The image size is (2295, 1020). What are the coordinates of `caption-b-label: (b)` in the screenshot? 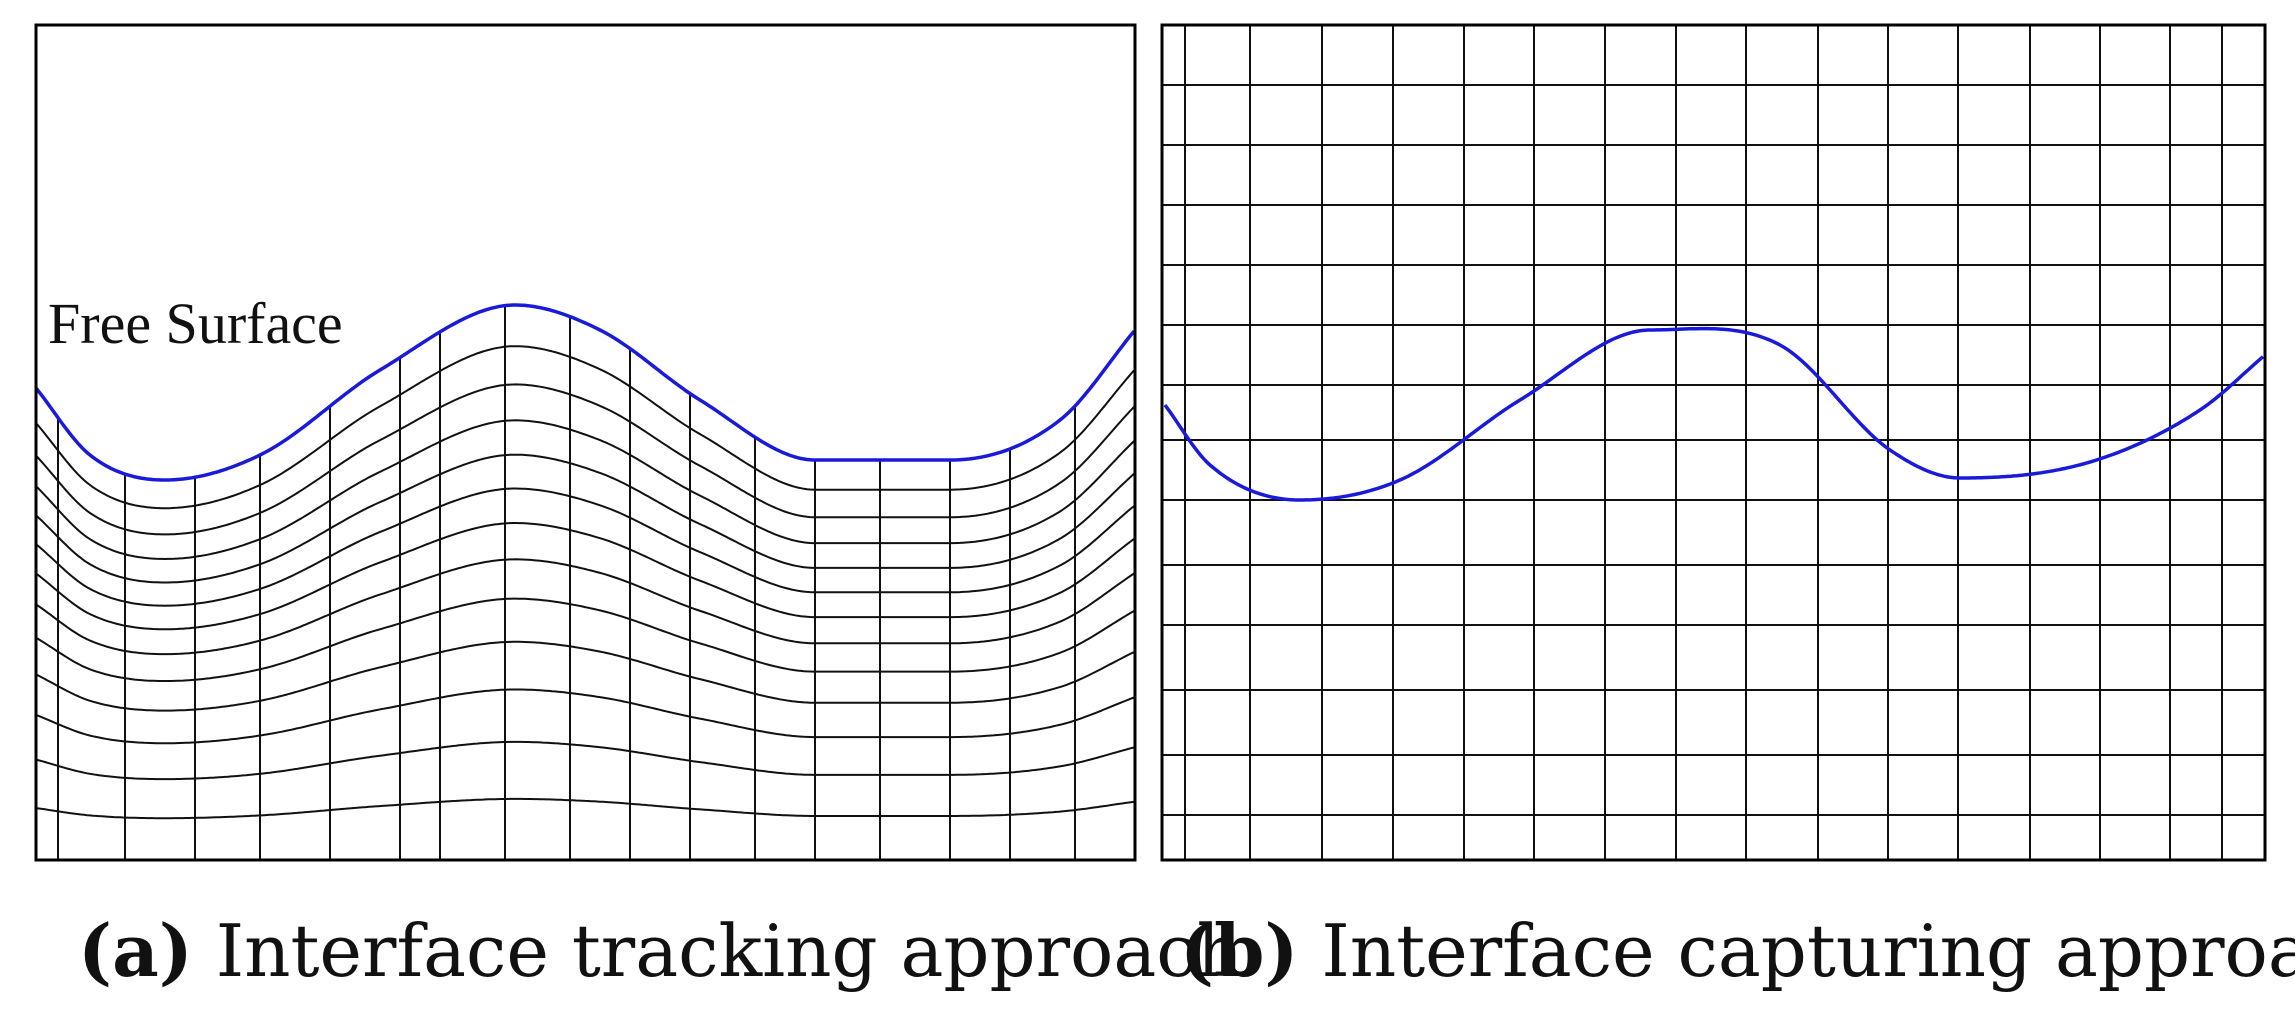 It's located at (1239, 950).